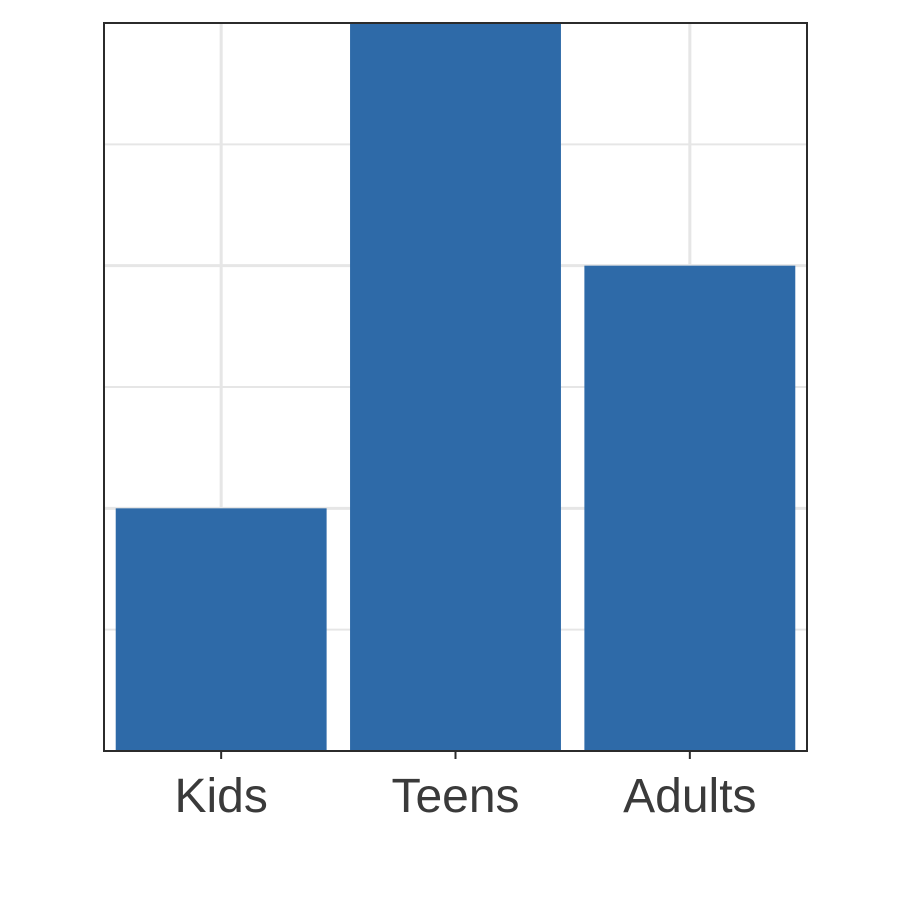 This screenshot has width=900, height=900. I want to click on x-axis-ticks, so click(455, 755).